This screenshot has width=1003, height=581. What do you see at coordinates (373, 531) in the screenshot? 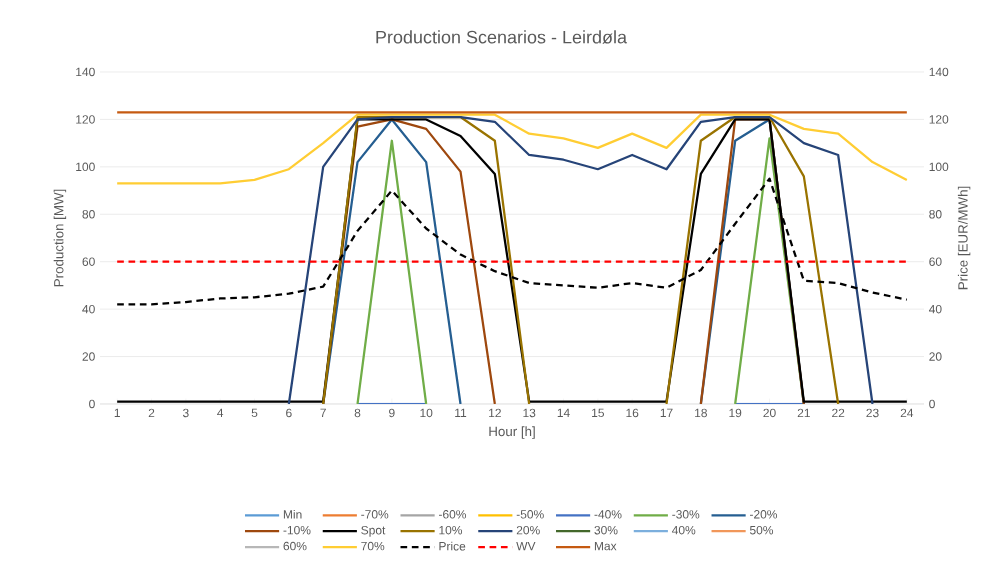
I see `legend-label: Spot` at bounding box center [373, 531].